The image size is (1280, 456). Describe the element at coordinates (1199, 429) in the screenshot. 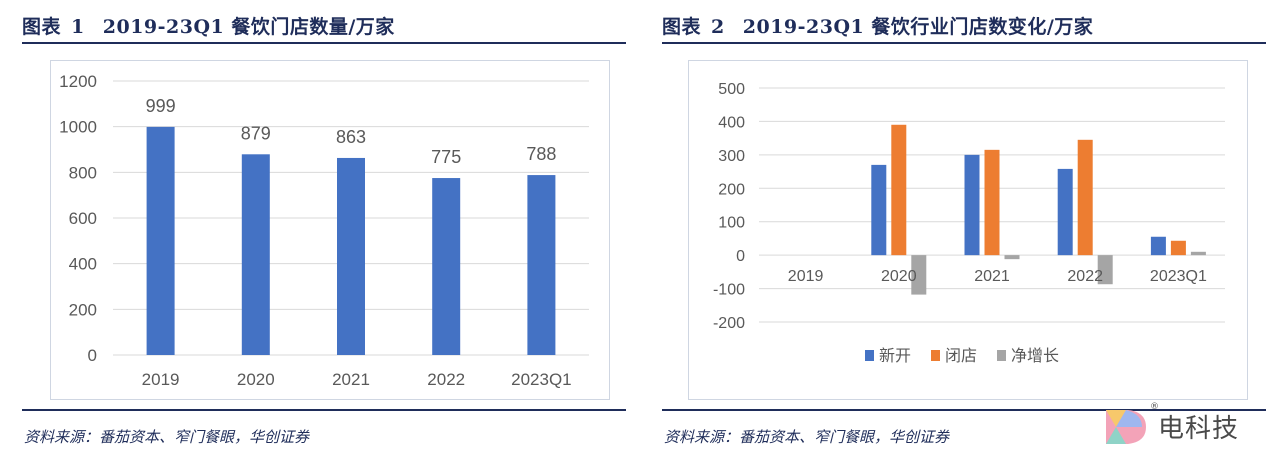

I see `watermark-text: 电科技` at that location.